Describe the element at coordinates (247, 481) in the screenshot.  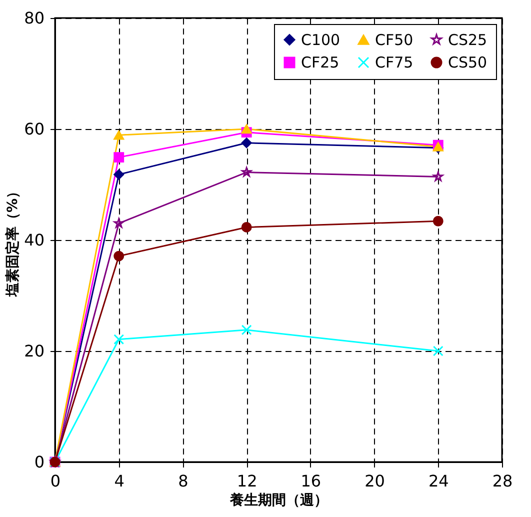
I see `x-tick-label: 12` at that location.